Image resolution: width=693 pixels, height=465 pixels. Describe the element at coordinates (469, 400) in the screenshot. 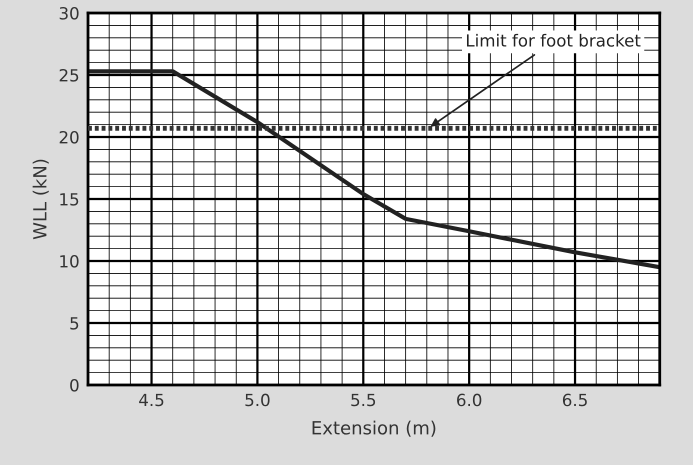

I see `x-tick-label: 6.0` at that location.